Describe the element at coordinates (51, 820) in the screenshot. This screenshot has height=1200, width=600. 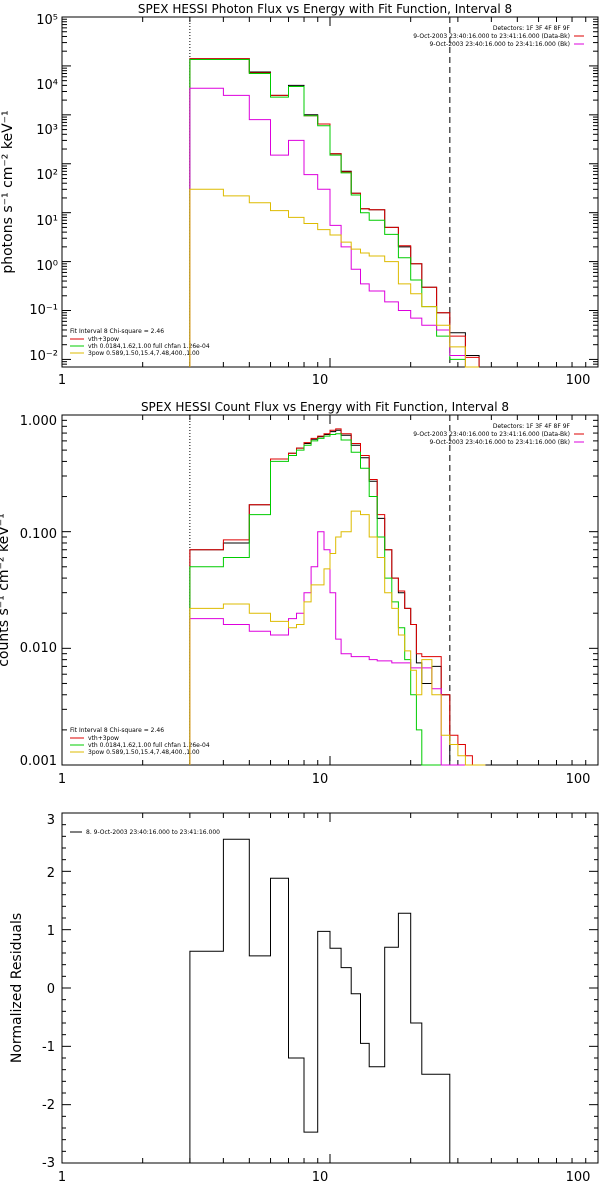
I see `residual-ytick: 3` at that location.